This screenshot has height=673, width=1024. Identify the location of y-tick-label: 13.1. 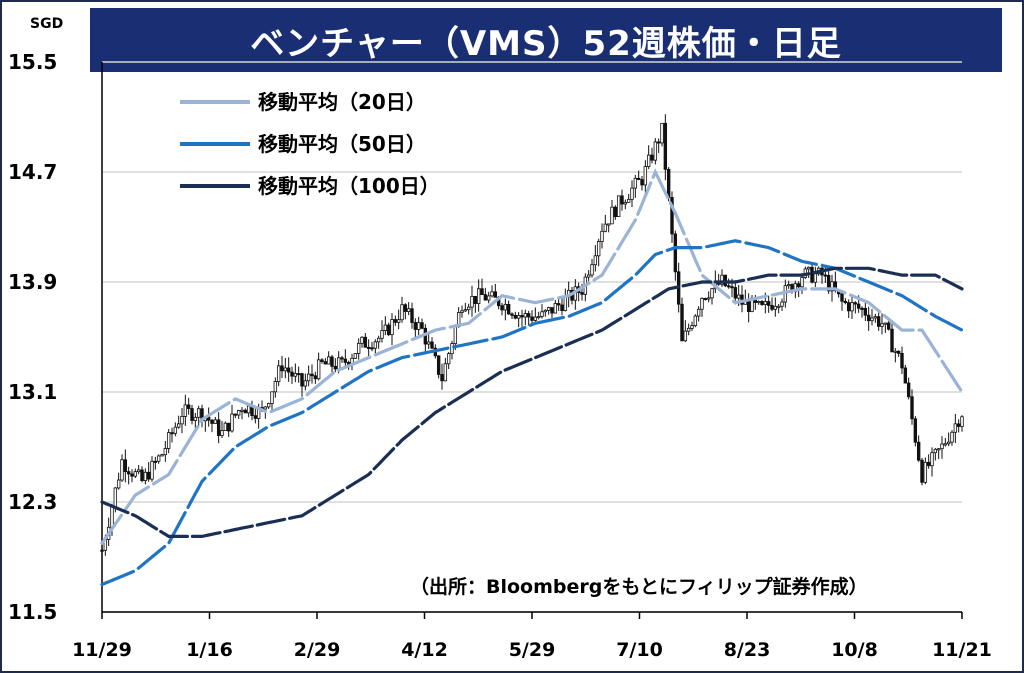
(32, 392).